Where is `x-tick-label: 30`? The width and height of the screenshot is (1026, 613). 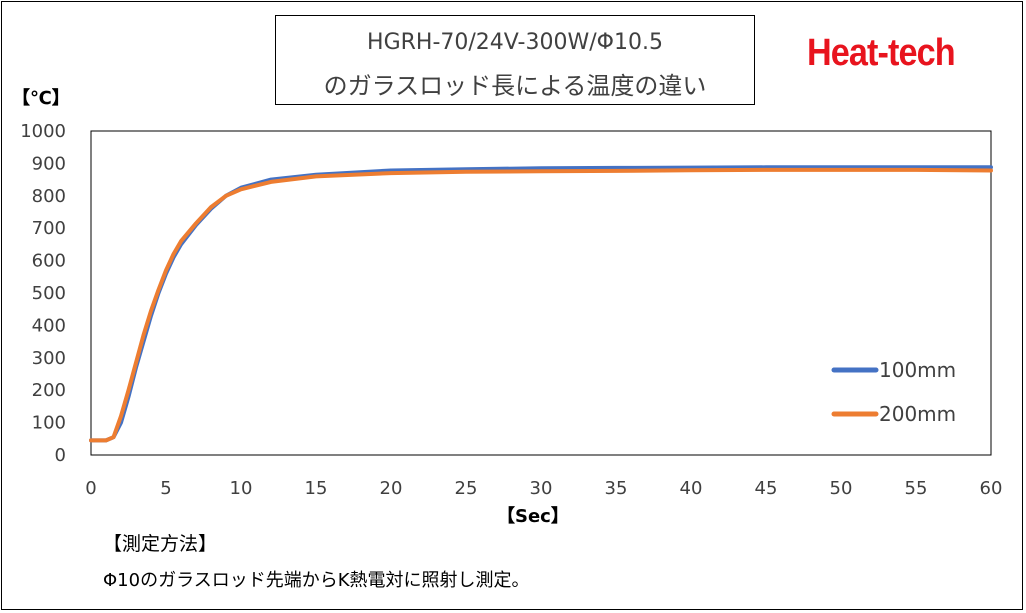
x-tick-label: 30 is located at coordinates (541, 488).